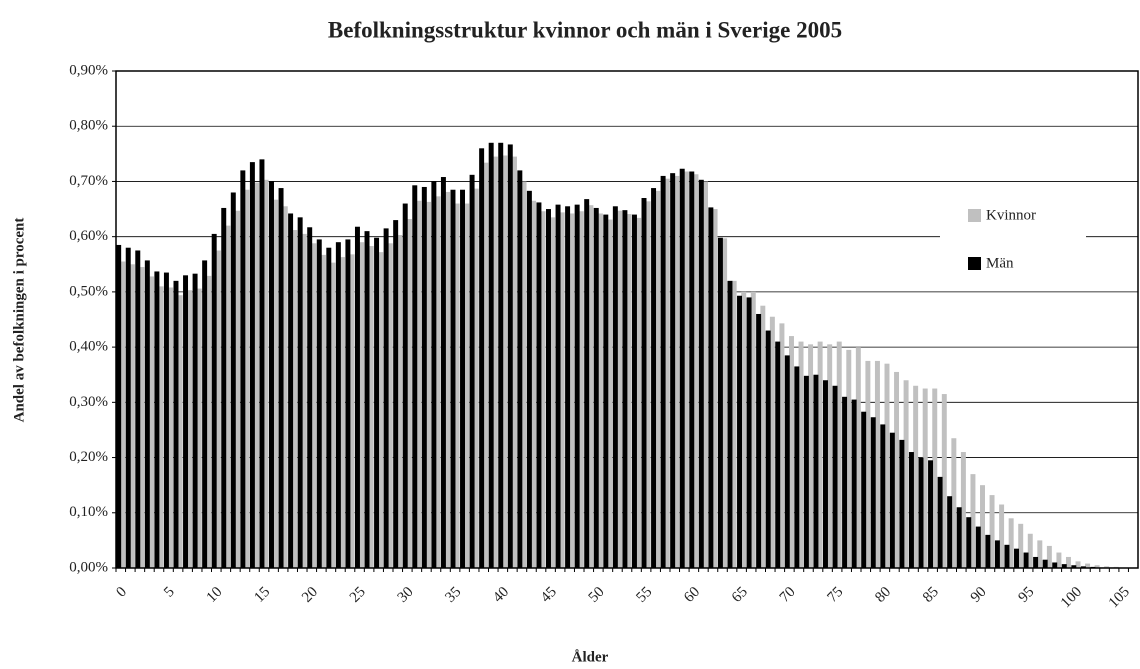 The height and width of the screenshot is (669, 1140). Describe the element at coordinates (88, 457) in the screenshot. I see `y-tick-label: 0,20%` at that location.